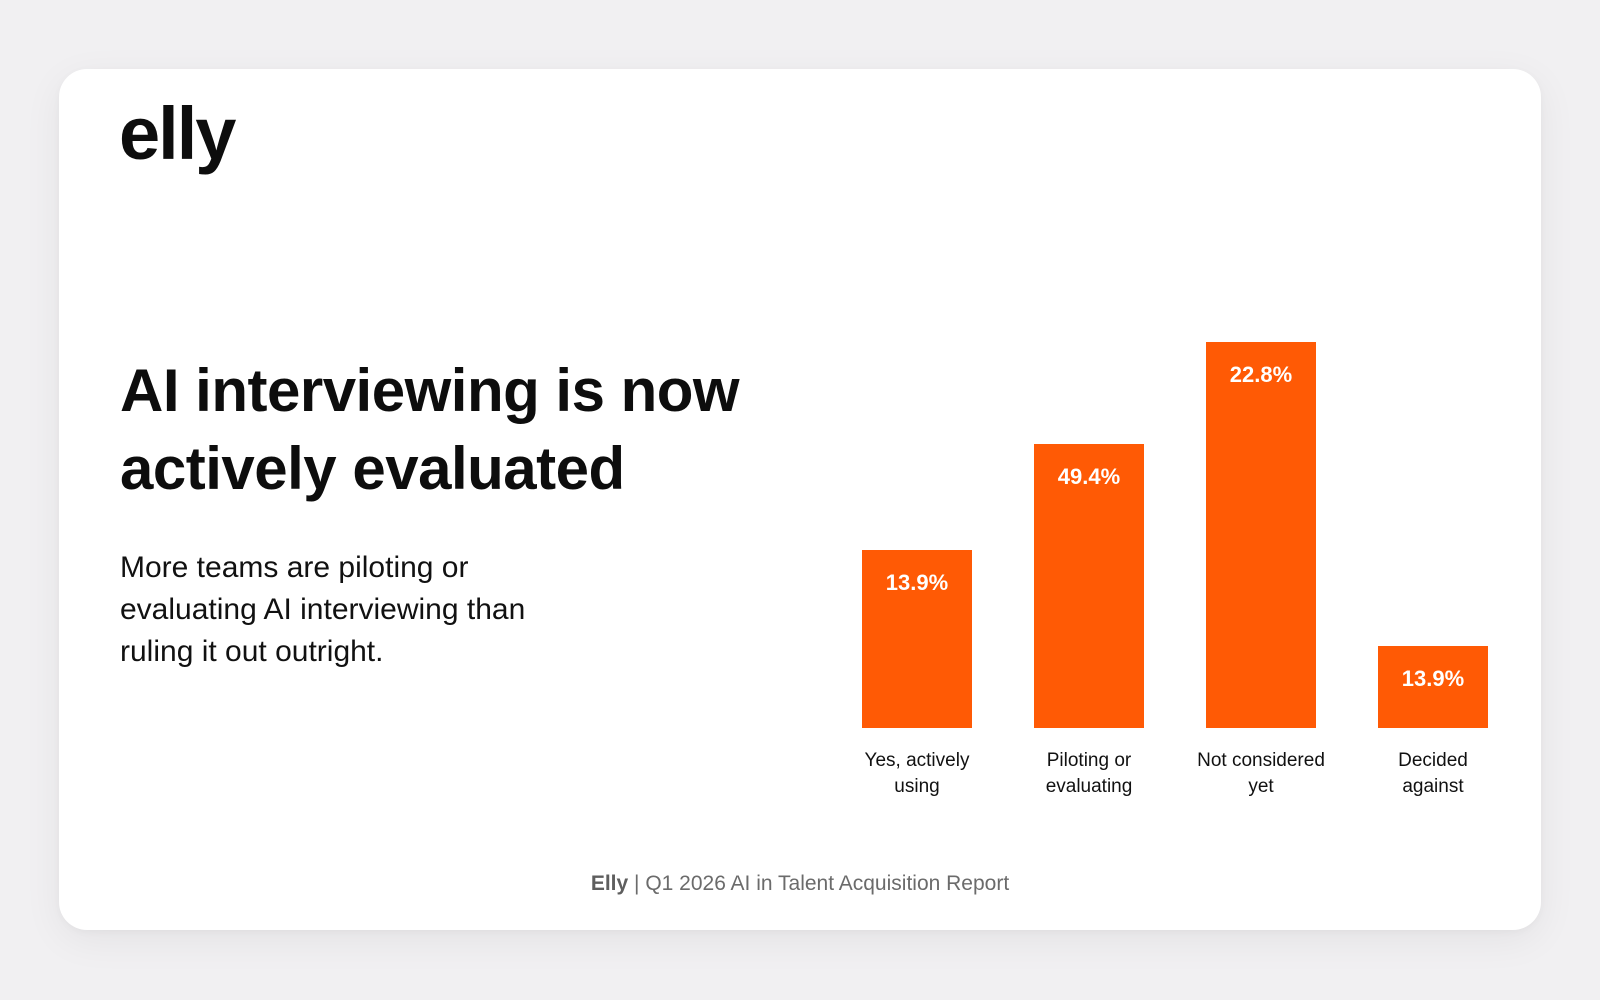 This screenshot has width=1600, height=1000. What do you see at coordinates (1433, 773) in the screenshot?
I see `category-label-4: Decided against` at bounding box center [1433, 773].